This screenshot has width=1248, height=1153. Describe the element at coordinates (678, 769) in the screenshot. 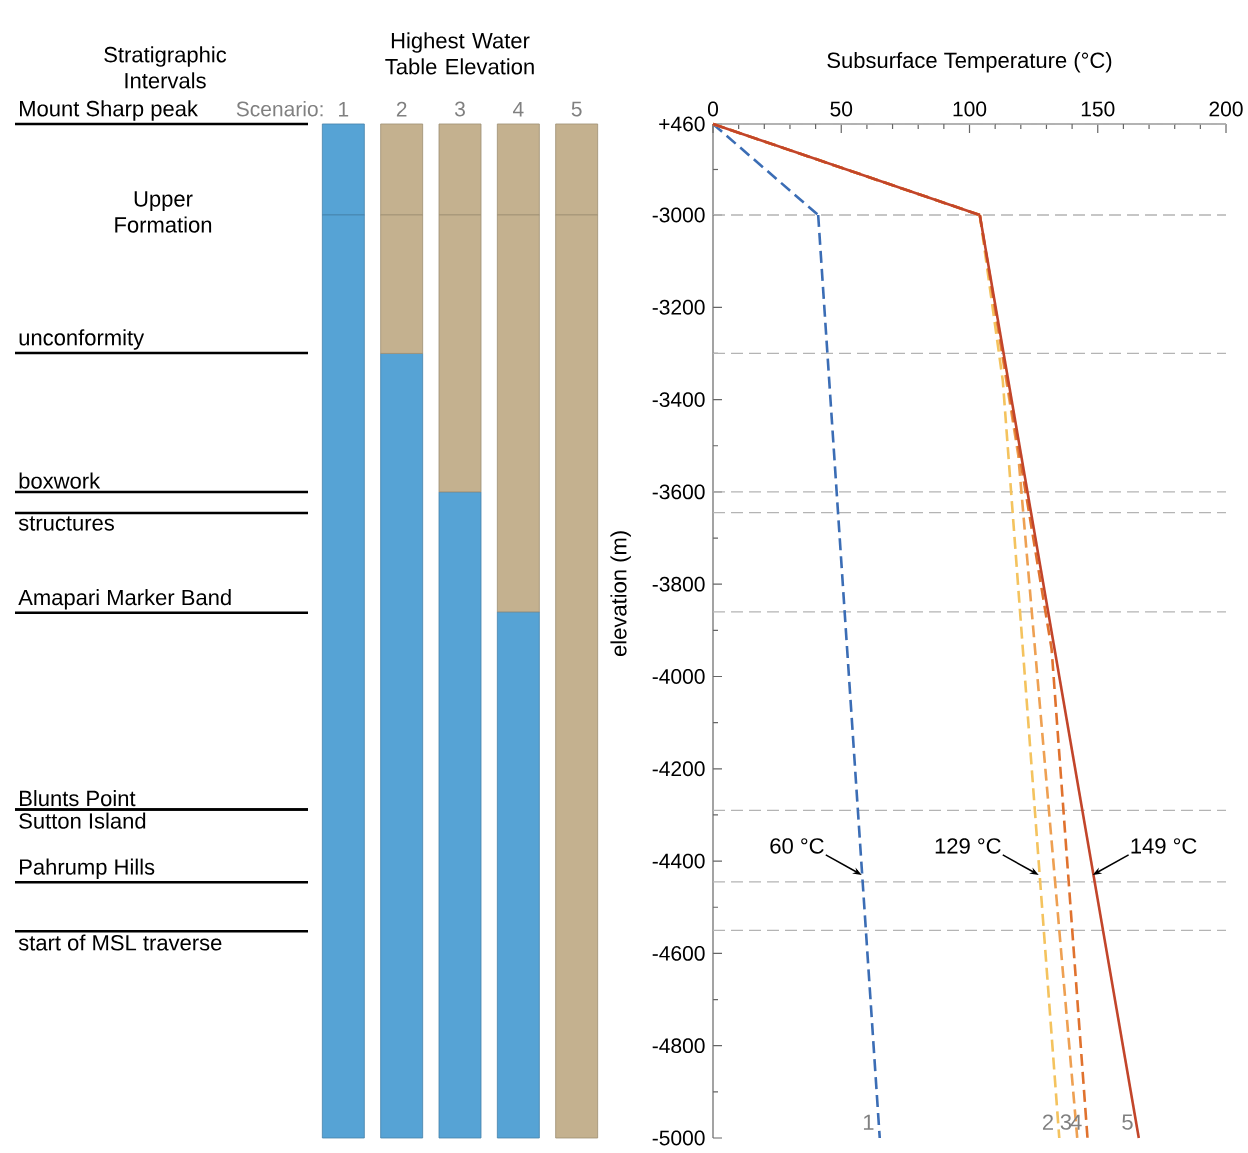

I see `y-tick-label: -4200` at that location.